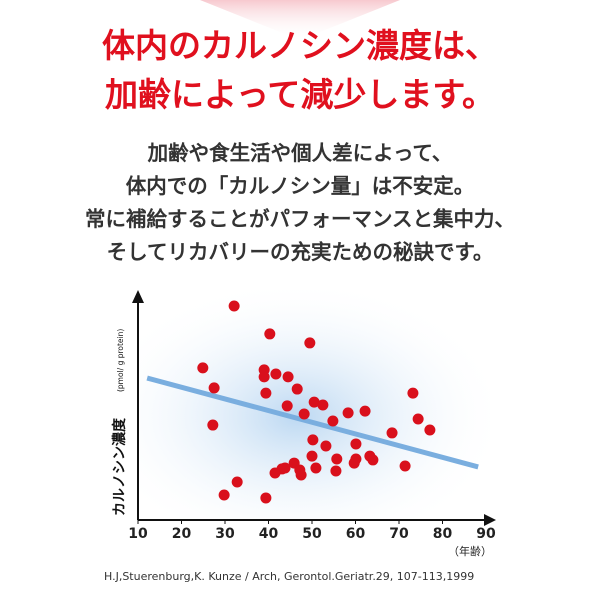 This screenshot has height=600, width=600. What do you see at coordinates (312, 422) in the screenshot?
I see `trend-line` at bounding box center [312, 422].